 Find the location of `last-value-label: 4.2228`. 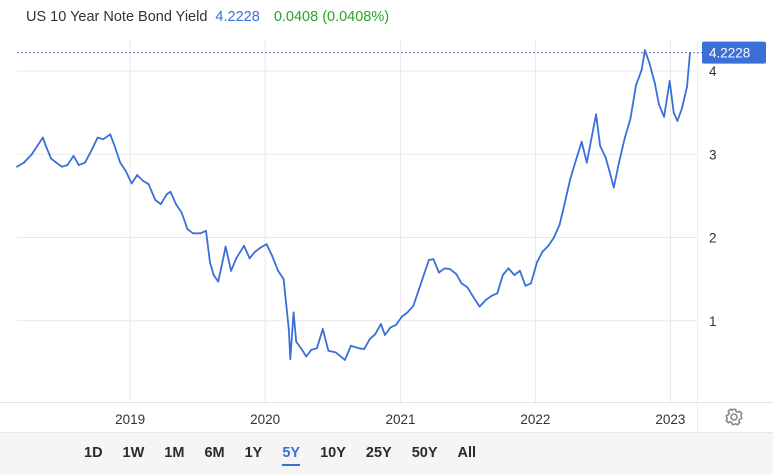

last-value-label: 4.2228 is located at coordinates (729, 53).